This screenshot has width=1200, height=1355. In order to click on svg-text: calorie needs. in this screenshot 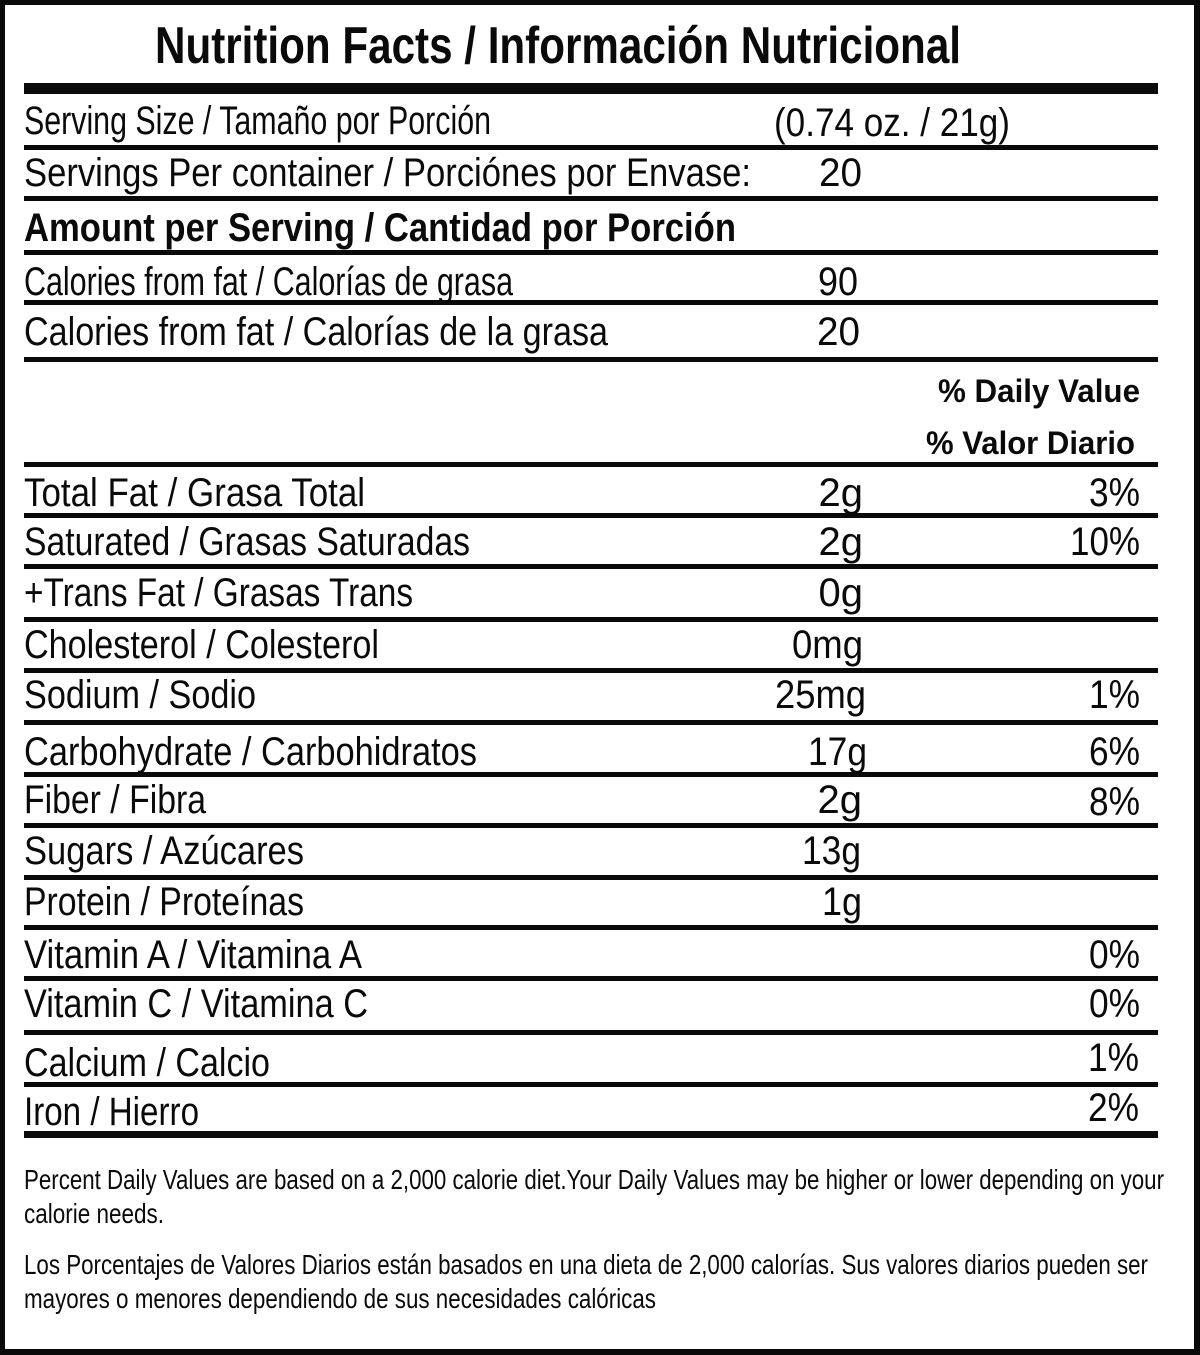, I will do `click(94, 1213)`.